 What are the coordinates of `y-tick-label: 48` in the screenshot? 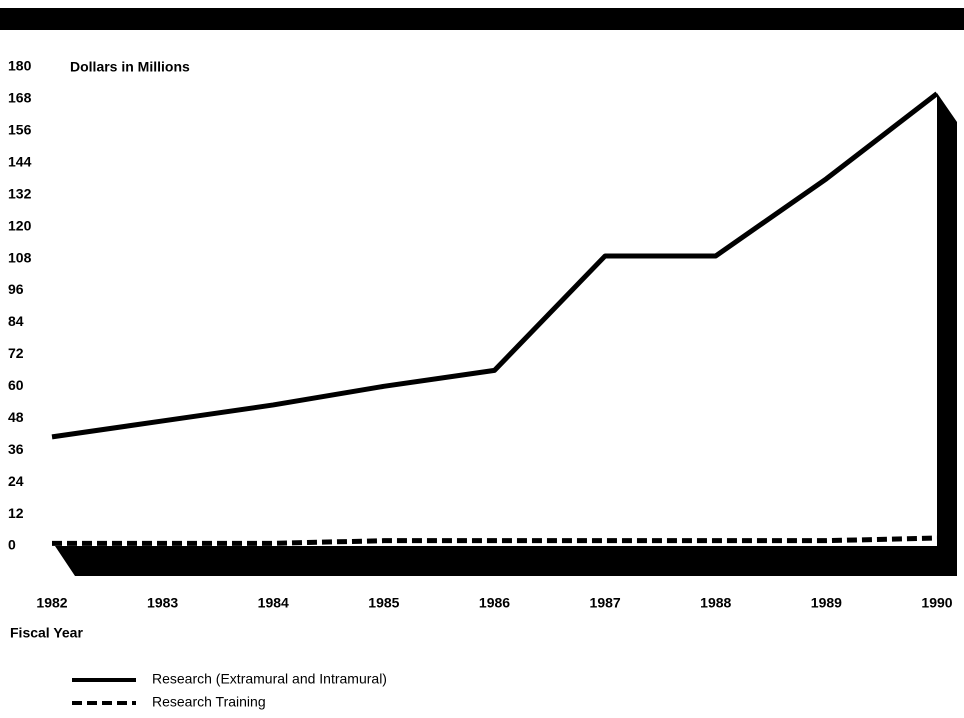 It's located at (16, 417).